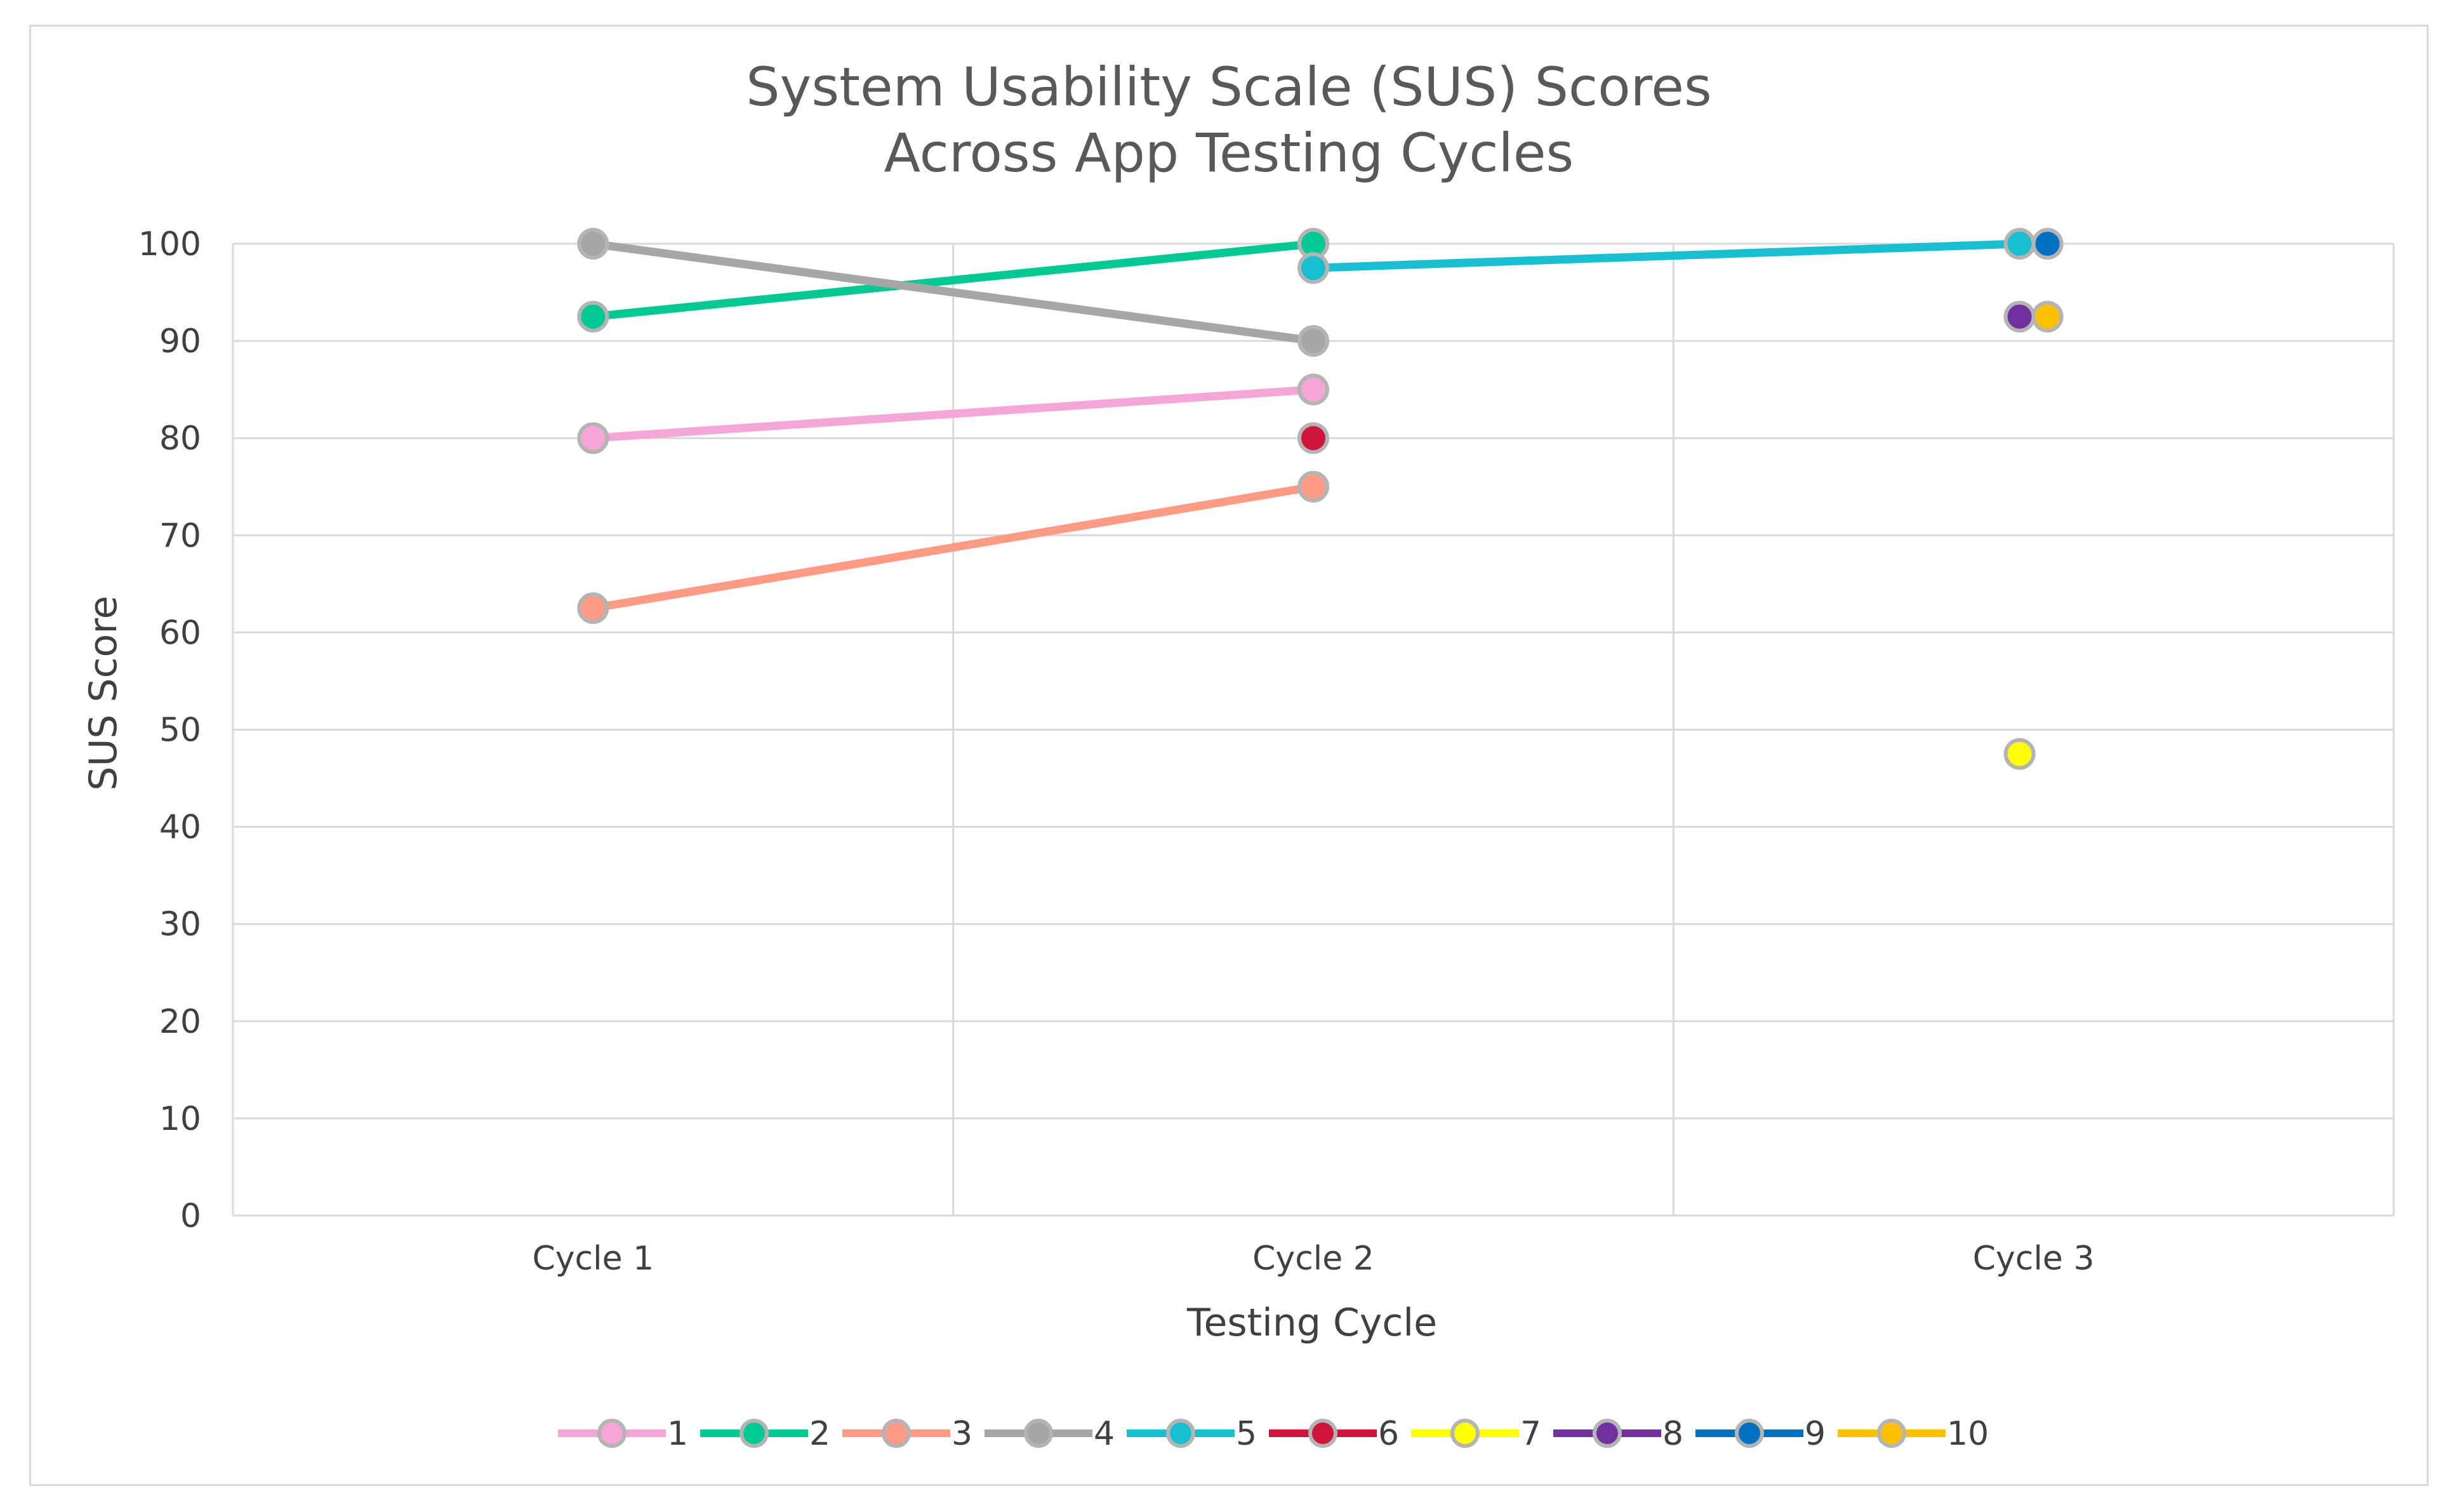  I want to click on x-tick-label: Cycle 2, so click(1313, 1259).